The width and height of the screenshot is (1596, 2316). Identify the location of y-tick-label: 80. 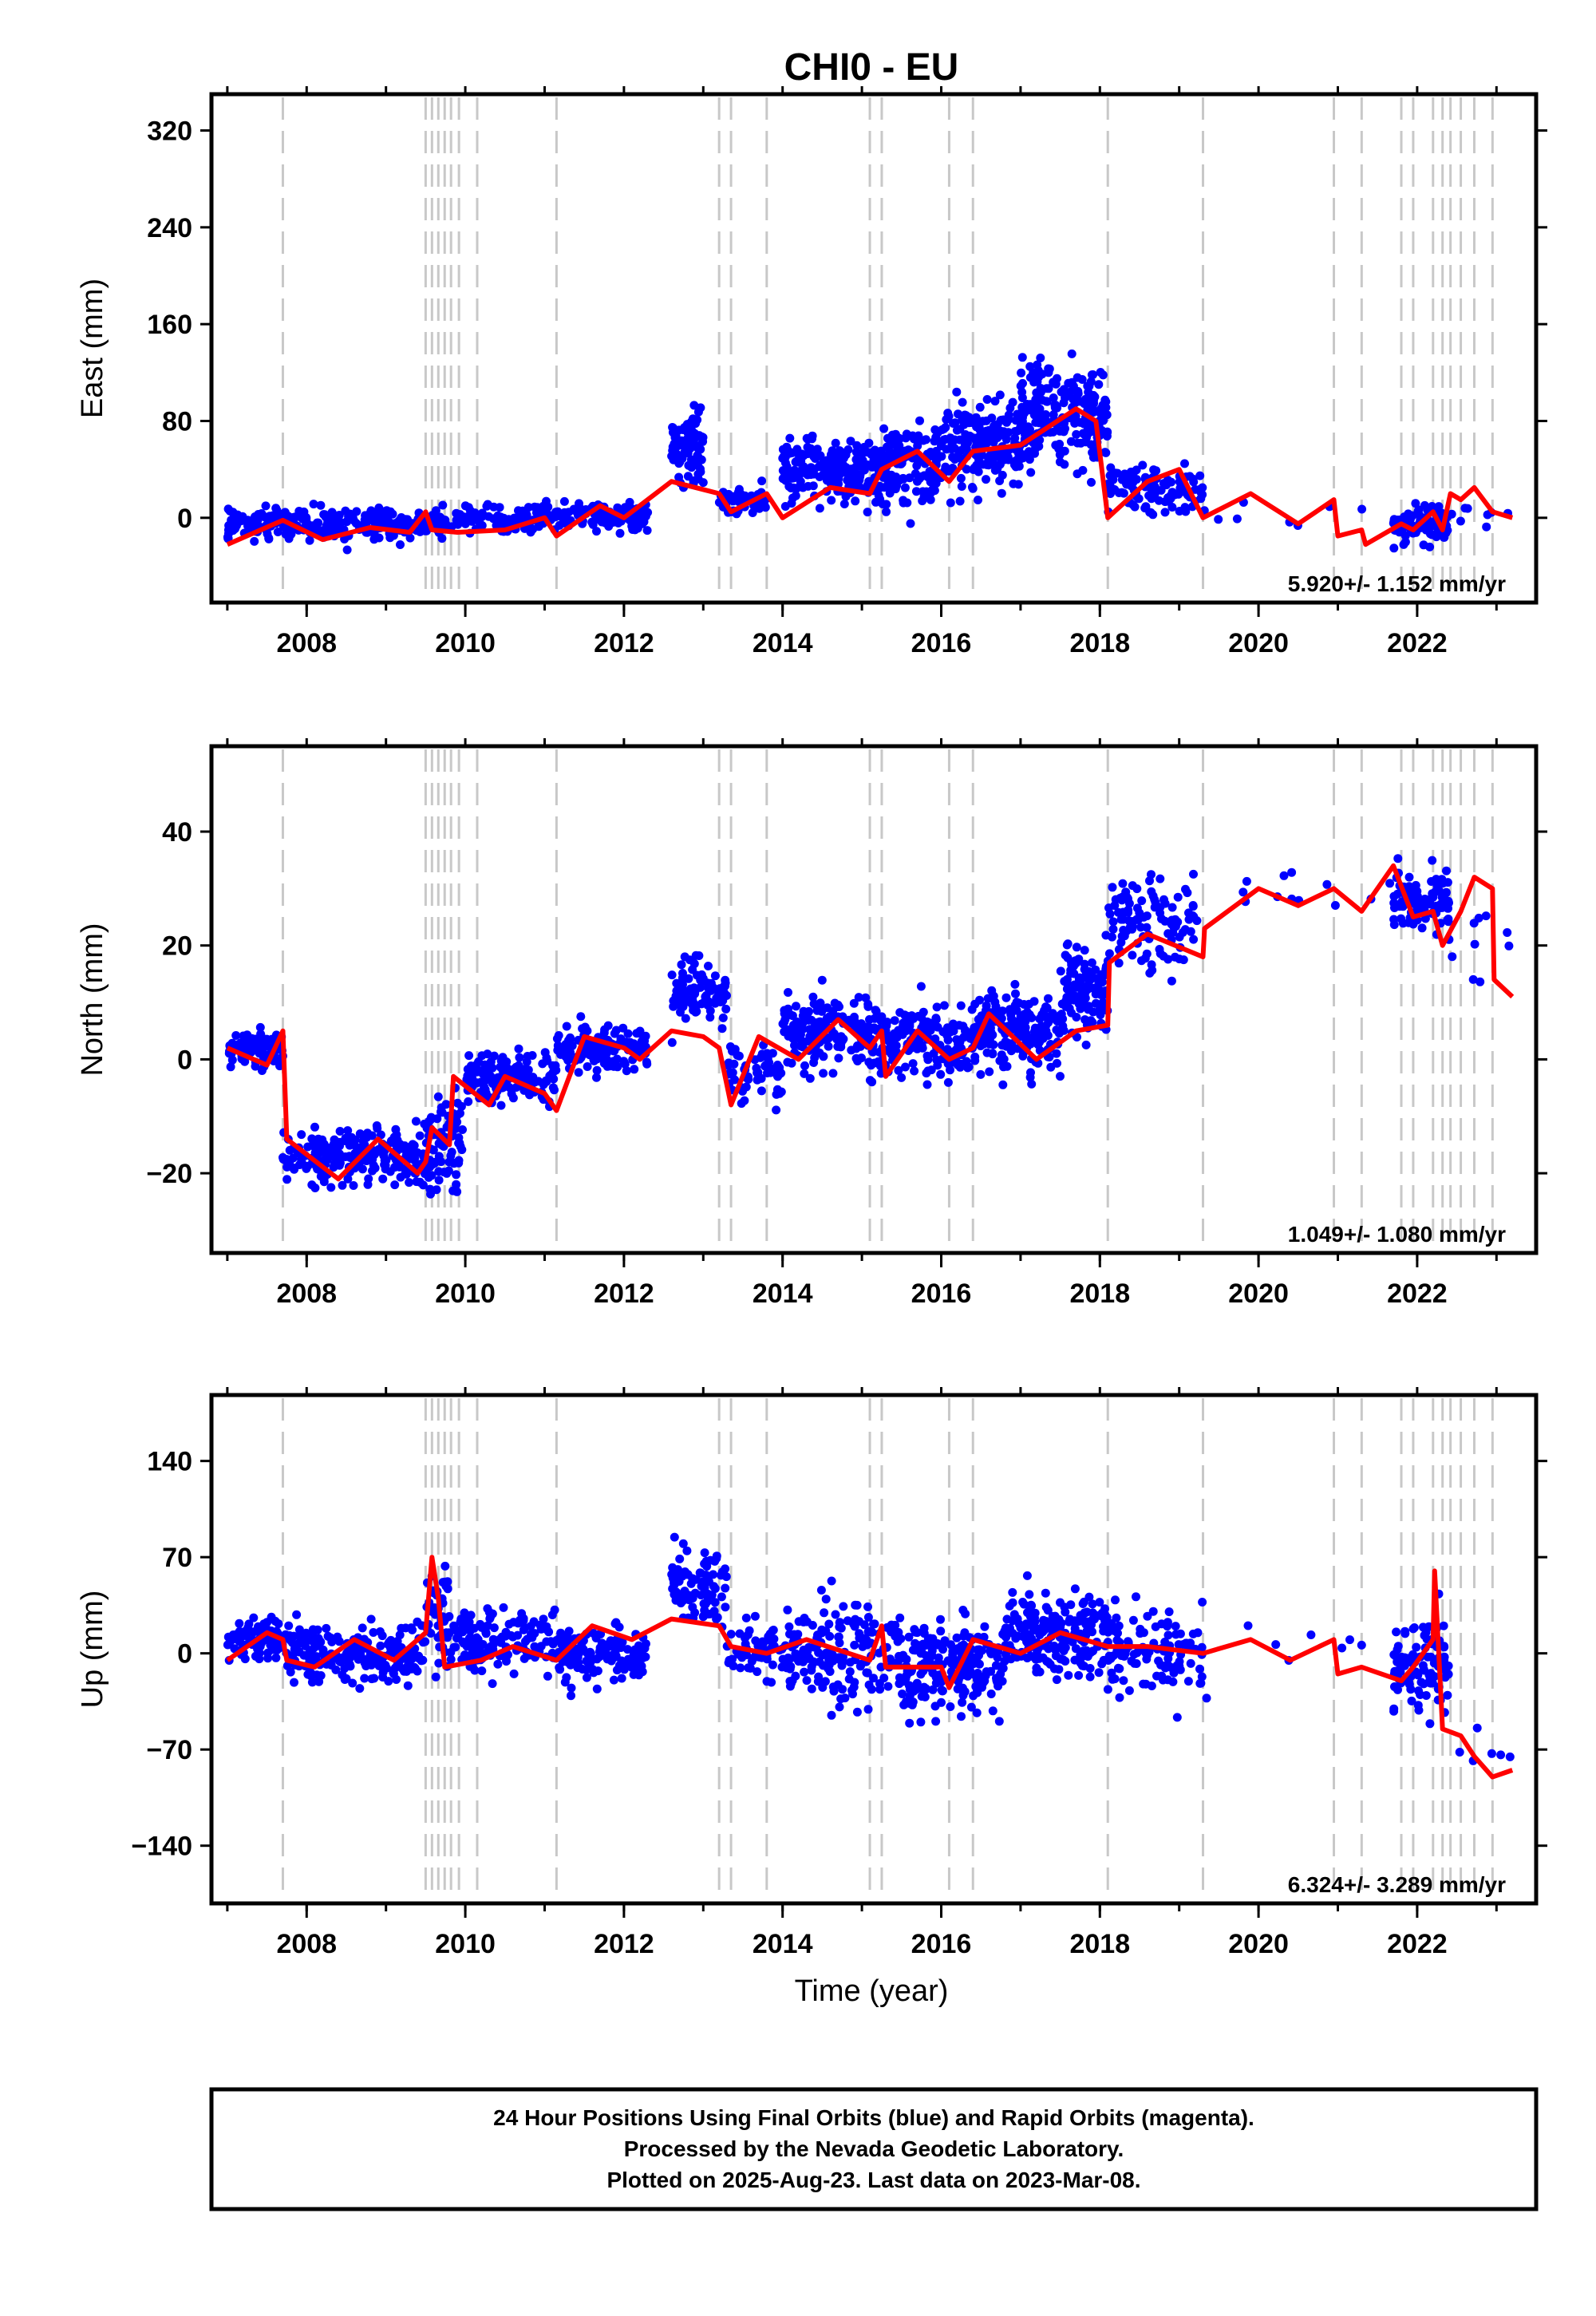
(177, 422).